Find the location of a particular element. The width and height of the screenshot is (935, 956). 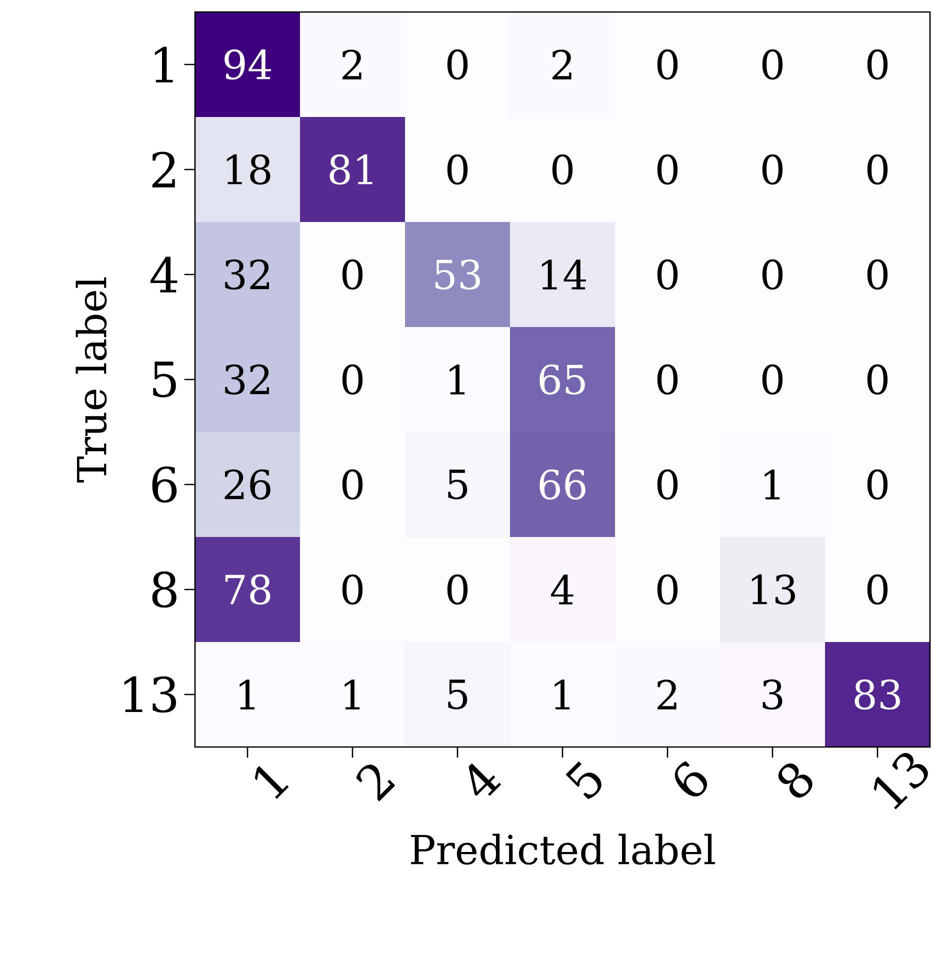

data-label: 4 is located at coordinates (562, 589).